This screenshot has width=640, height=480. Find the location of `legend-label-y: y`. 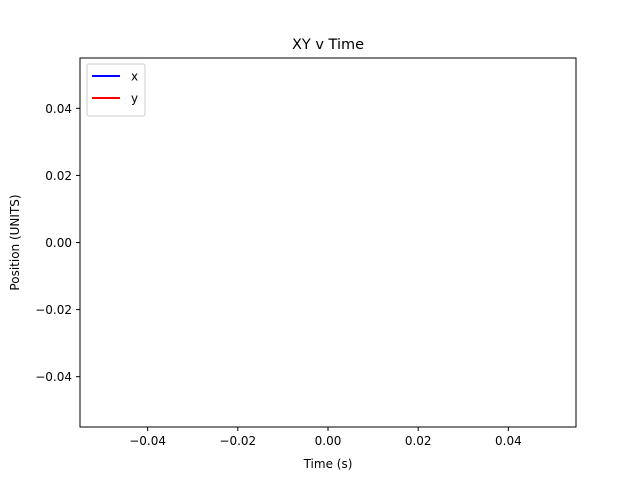

legend-label-y: y is located at coordinates (134, 99).